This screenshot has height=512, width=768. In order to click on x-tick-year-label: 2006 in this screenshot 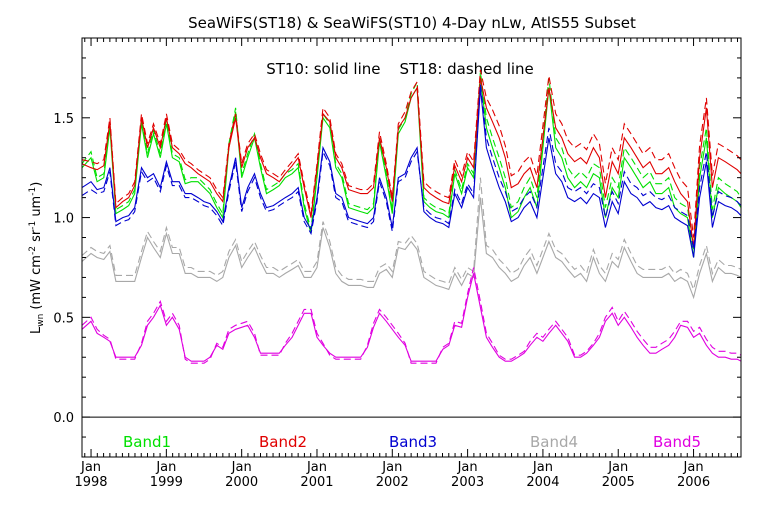, I will do `click(693, 482)`.